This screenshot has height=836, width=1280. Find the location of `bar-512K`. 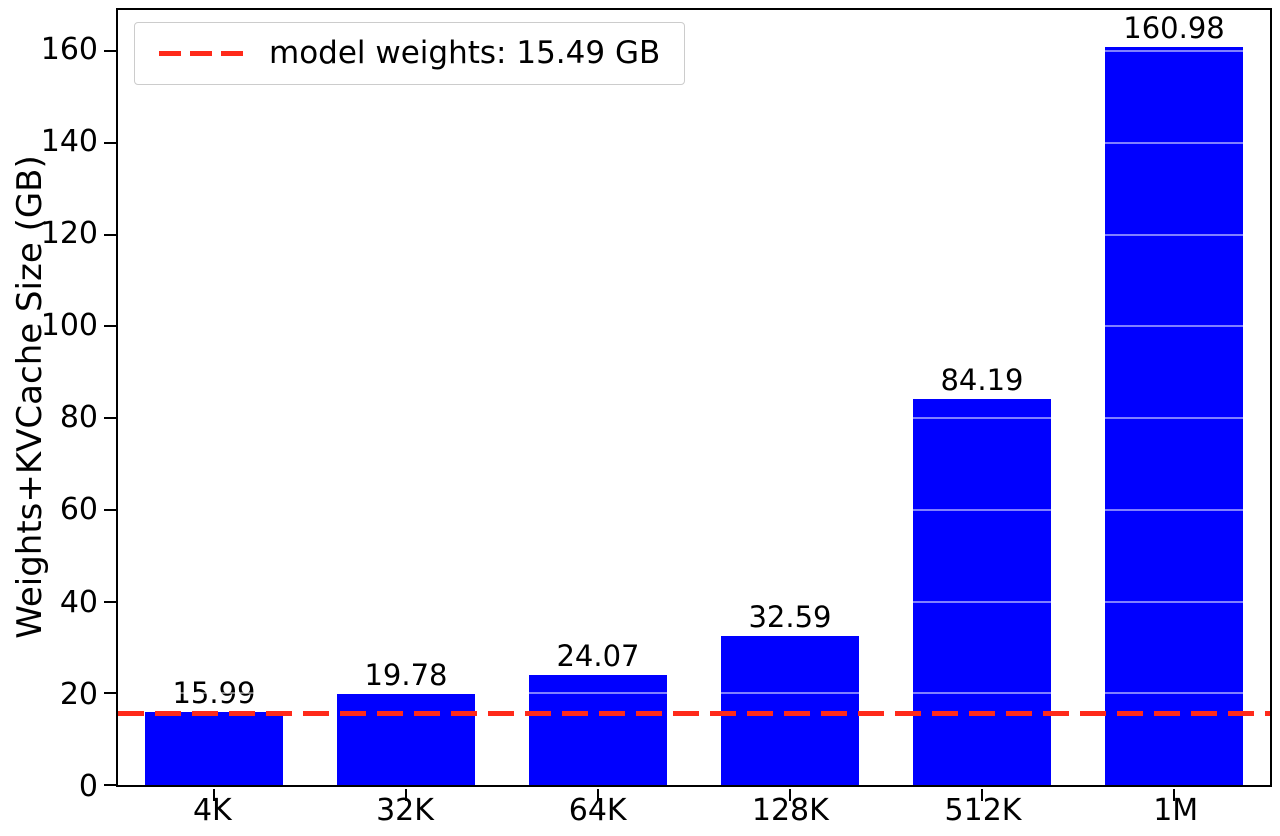

bar-512K is located at coordinates (982, 591).